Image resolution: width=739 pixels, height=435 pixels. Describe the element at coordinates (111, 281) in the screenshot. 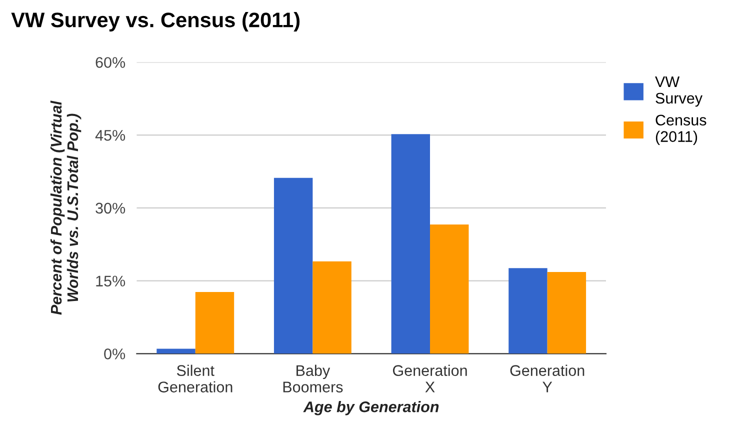

I see `y-tick-label: 15%` at that location.